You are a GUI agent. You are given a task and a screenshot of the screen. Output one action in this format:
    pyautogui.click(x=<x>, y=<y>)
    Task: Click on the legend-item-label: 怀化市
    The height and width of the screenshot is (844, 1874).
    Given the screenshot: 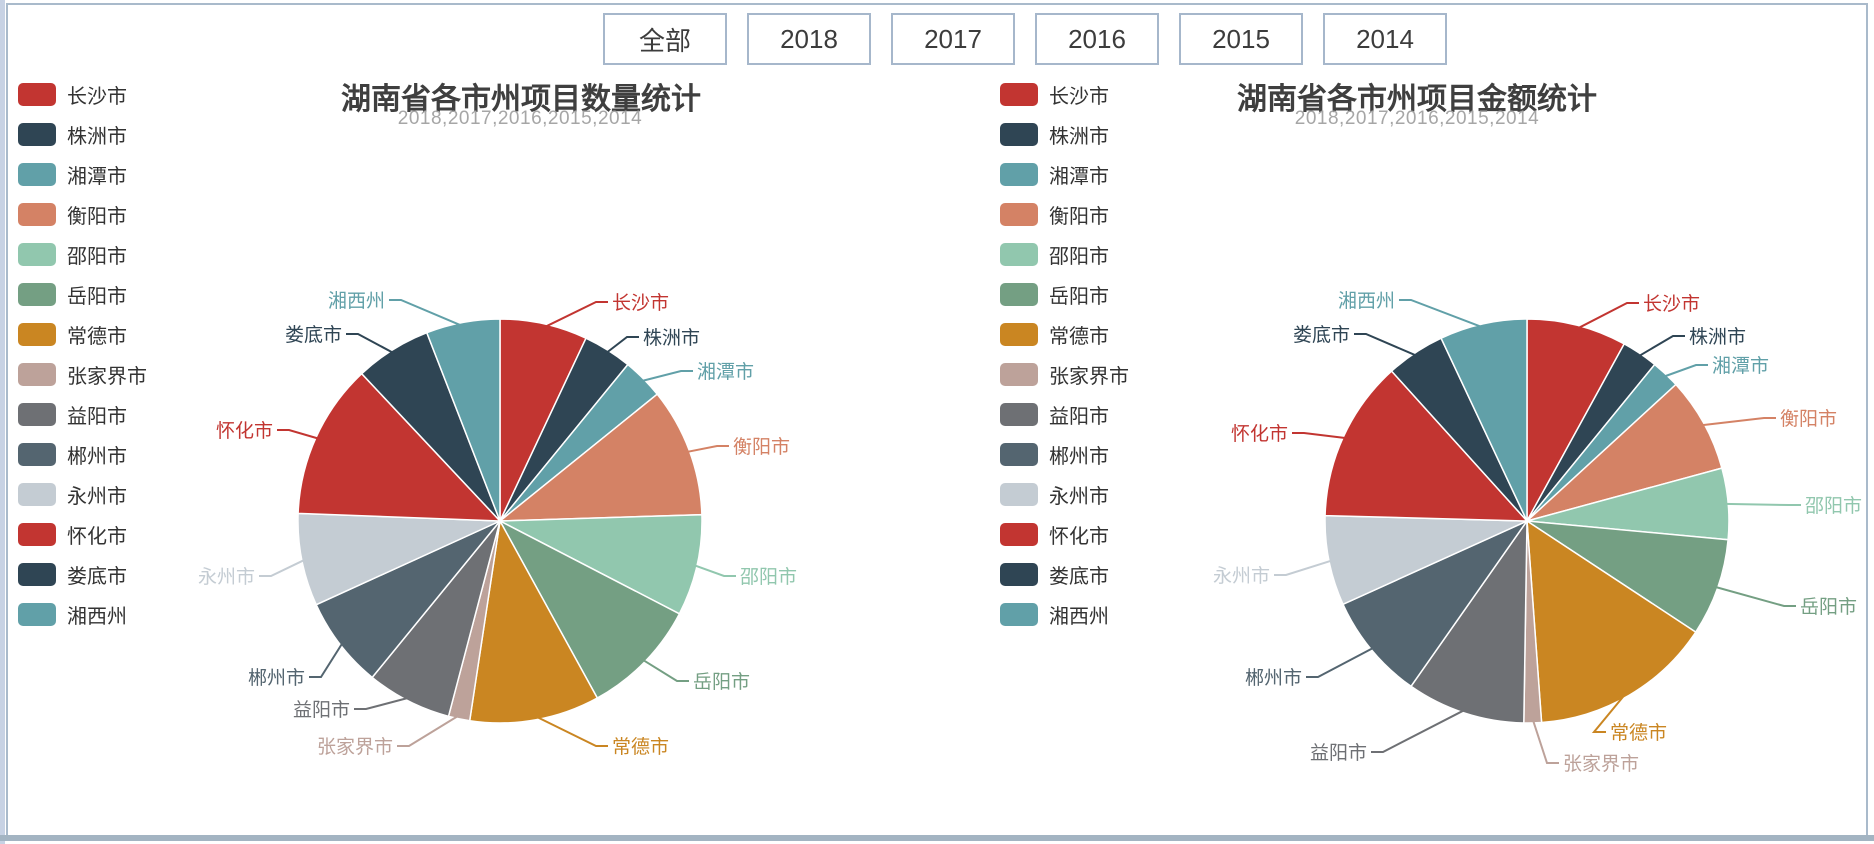 What is the action you would take?
    pyautogui.click(x=97, y=536)
    